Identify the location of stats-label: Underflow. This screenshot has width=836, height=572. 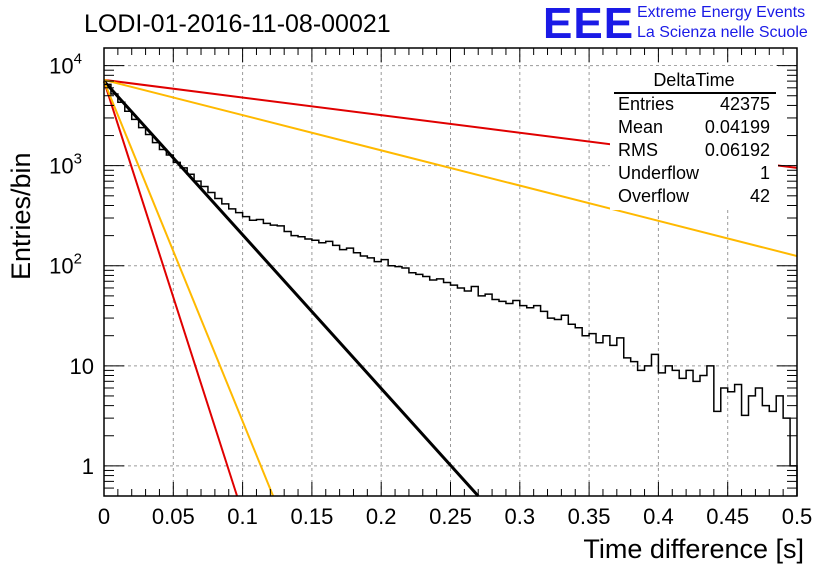
(659, 173).